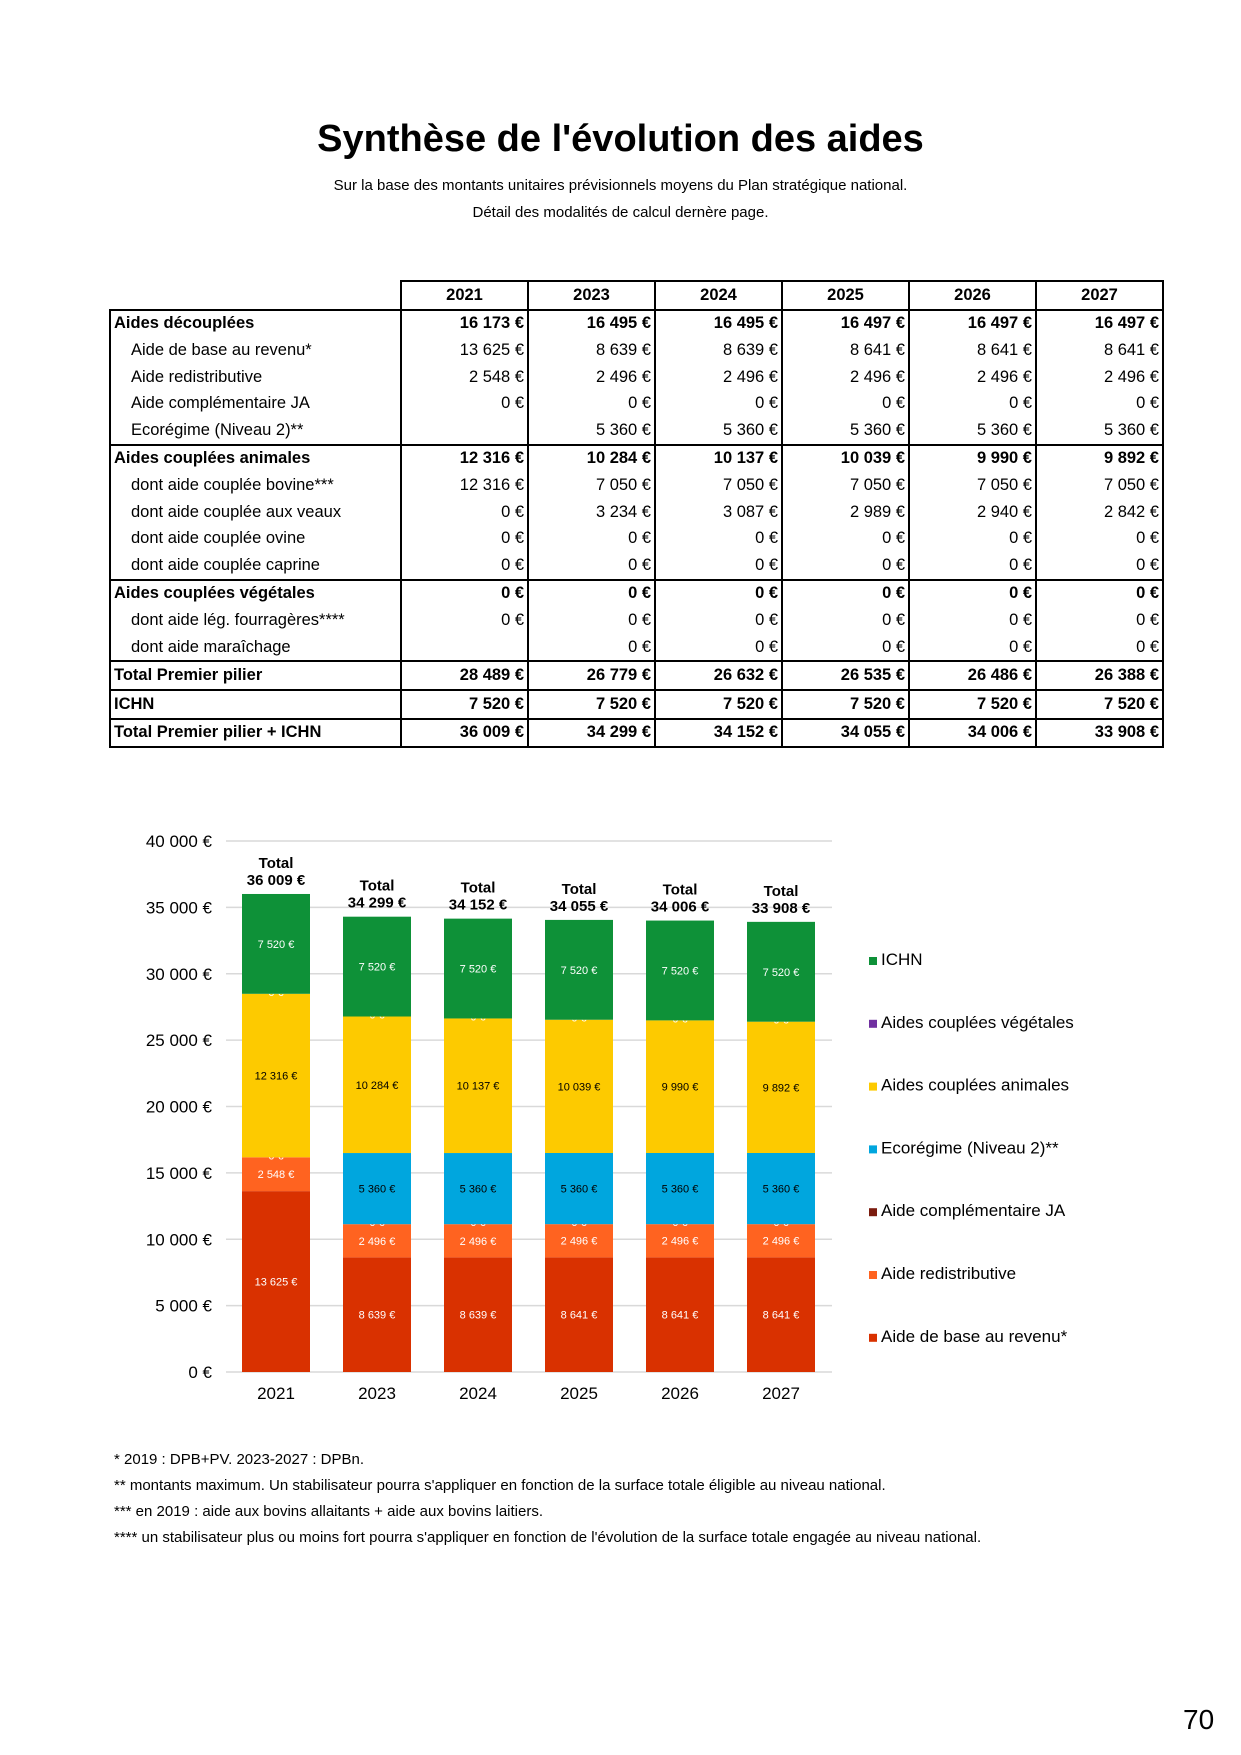 The width and height of the screenshot is (1241, 1755). What do you see at coordinates (845, 458) in the screenshot?
I see `table-cell: 10 039 €` at bounding box center [845, 458].